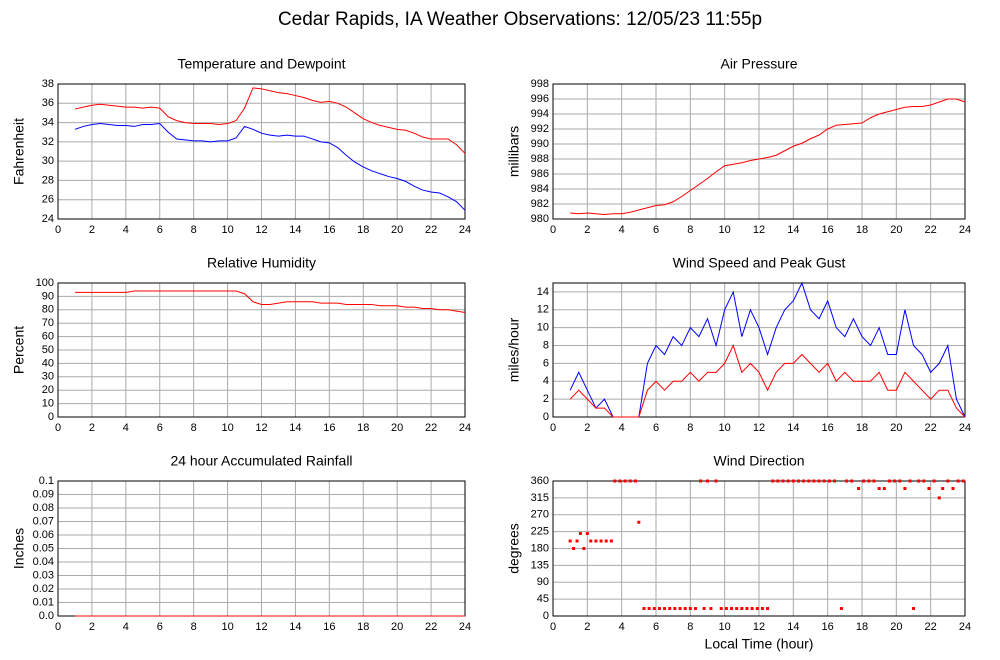  Describe the element at coordinates (48, 390) in the screenshot. I see `y-tick-label: 20` at that location.